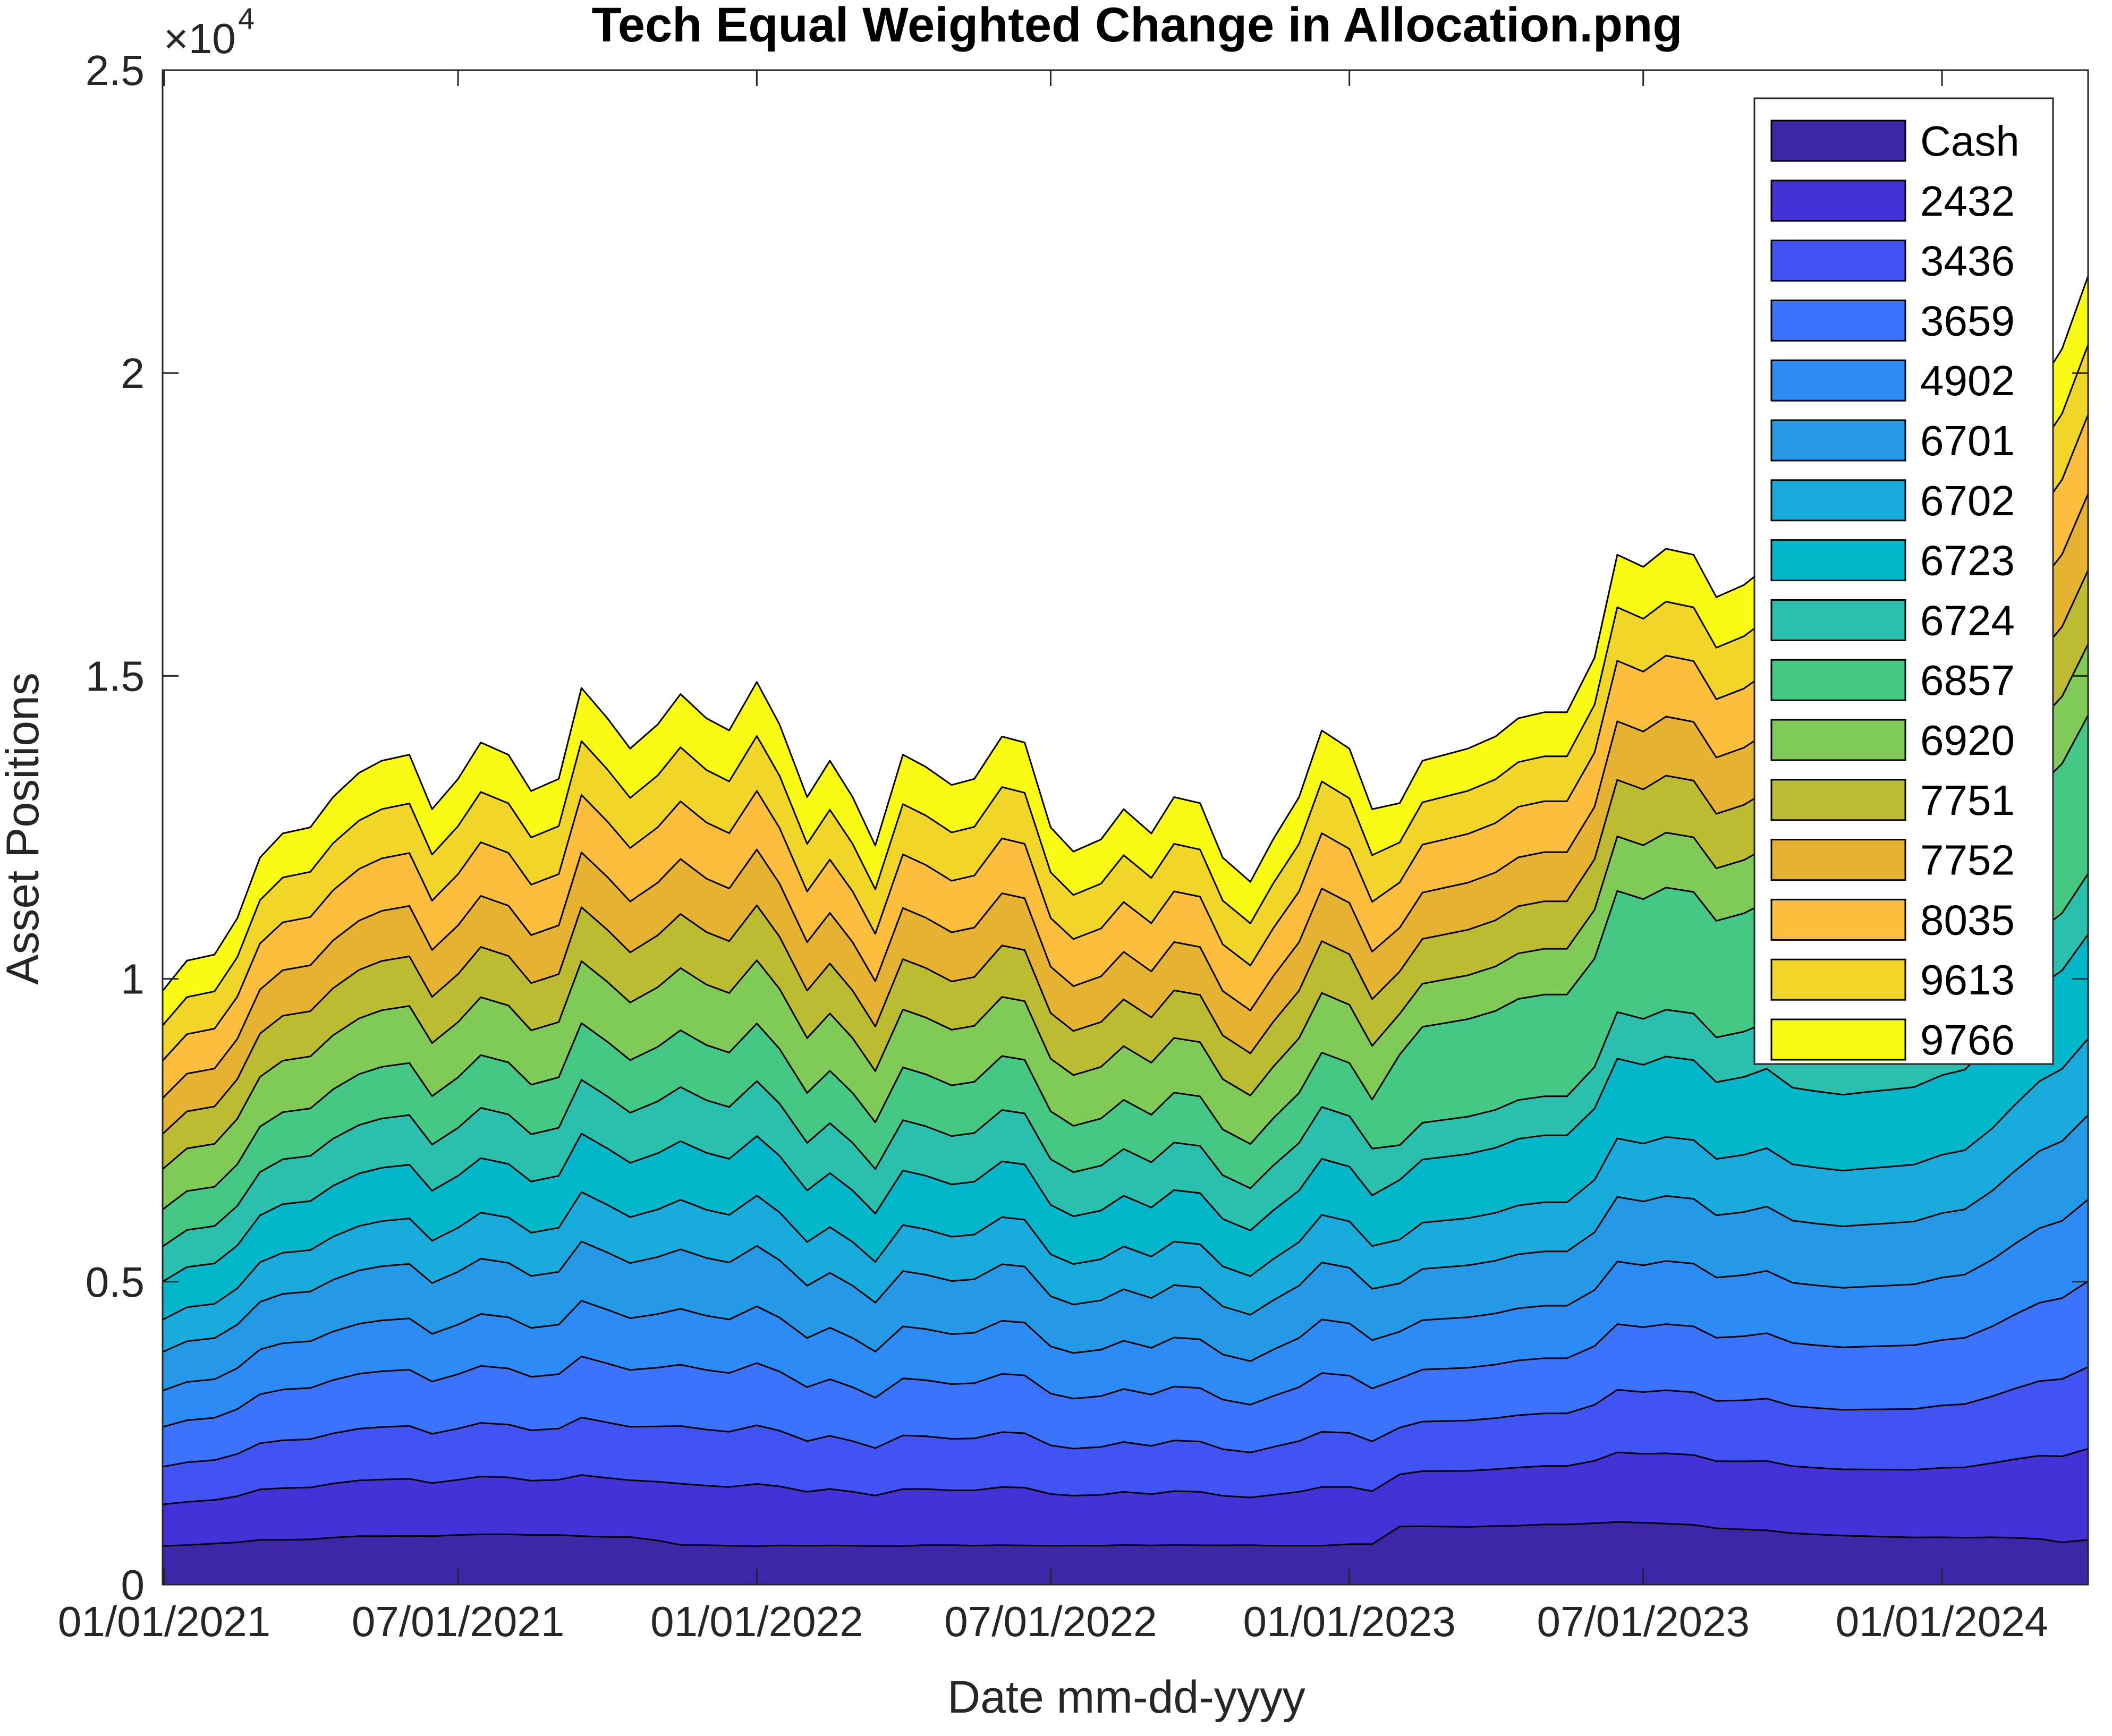 This screenshot has height=1736, width=2112. I want to click on legend-label: 9613, so click(1967, 979).